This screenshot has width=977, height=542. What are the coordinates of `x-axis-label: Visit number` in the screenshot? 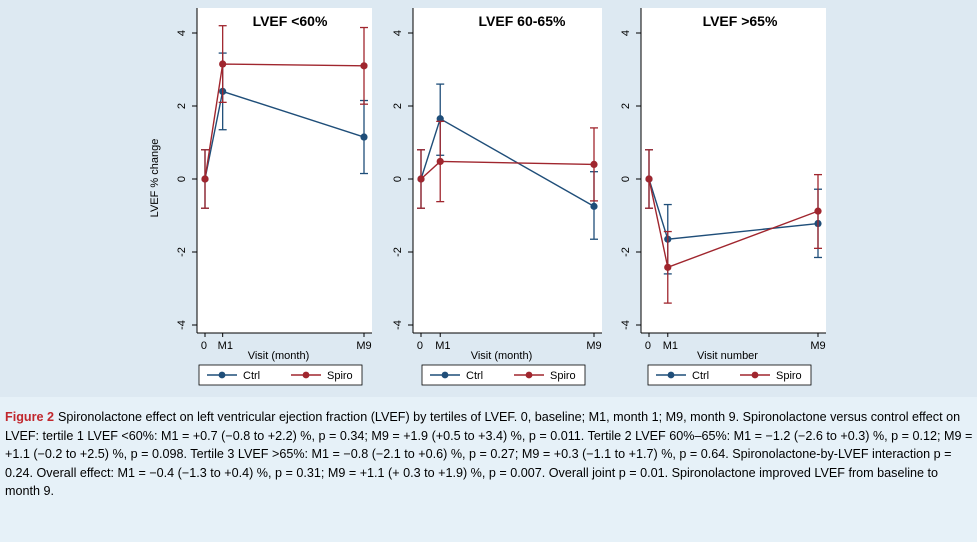 It's located at (727, 356).